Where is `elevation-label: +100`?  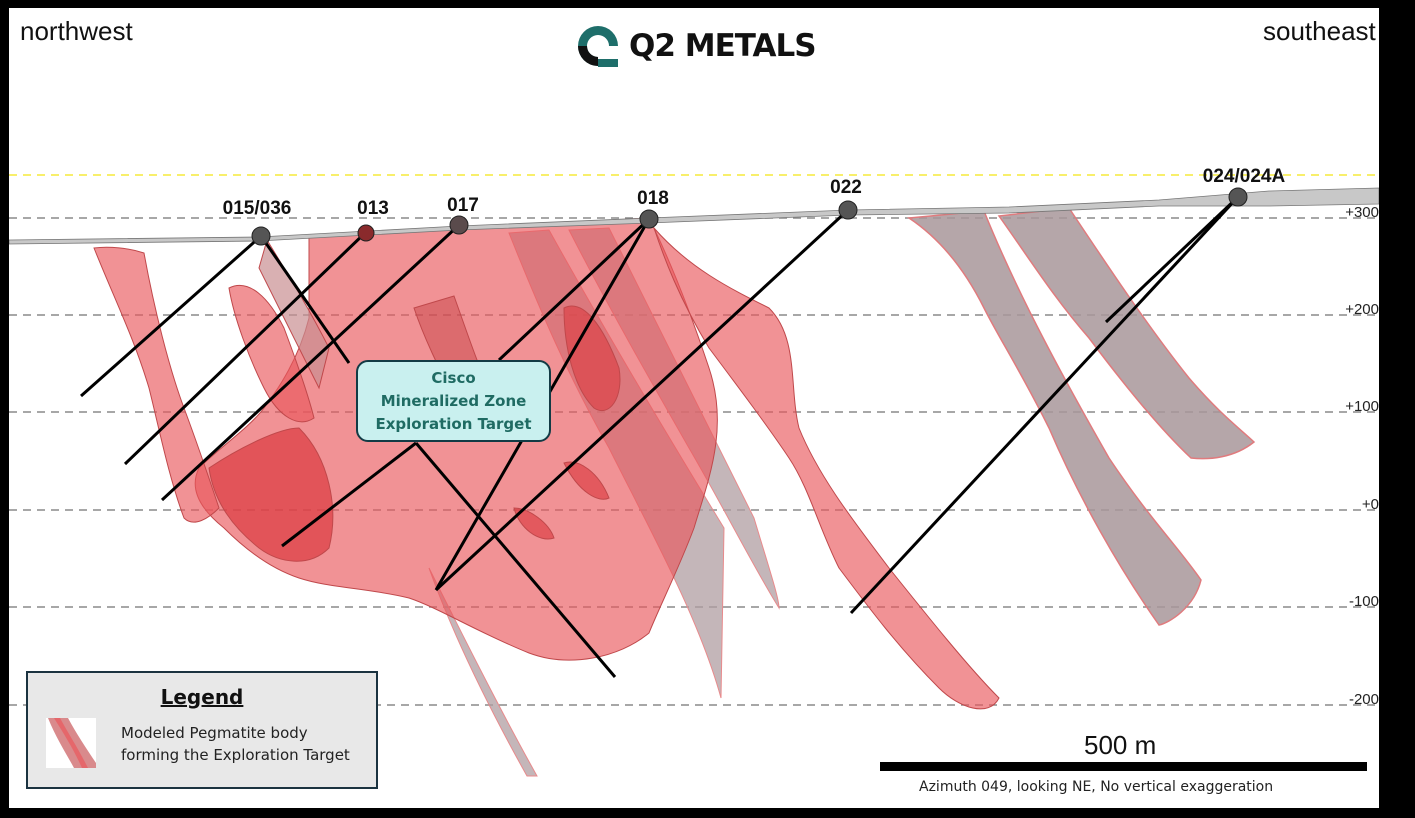
elevation-label: +100 is located at coordinates (1362, 406).